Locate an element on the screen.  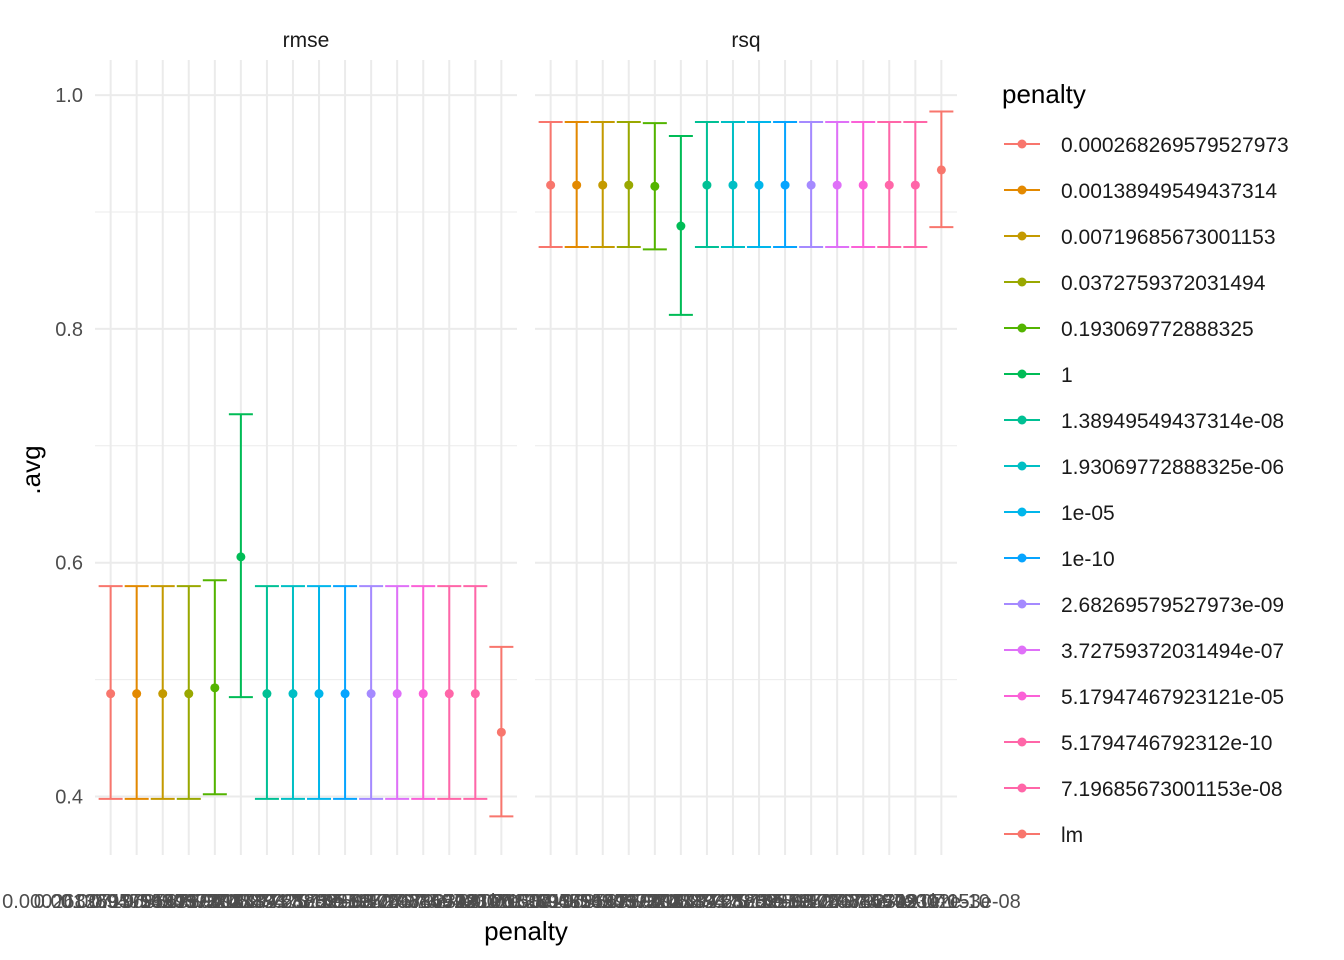
legend-item: 7.19685673001153e-08 is located at coordinates (1143, 789).